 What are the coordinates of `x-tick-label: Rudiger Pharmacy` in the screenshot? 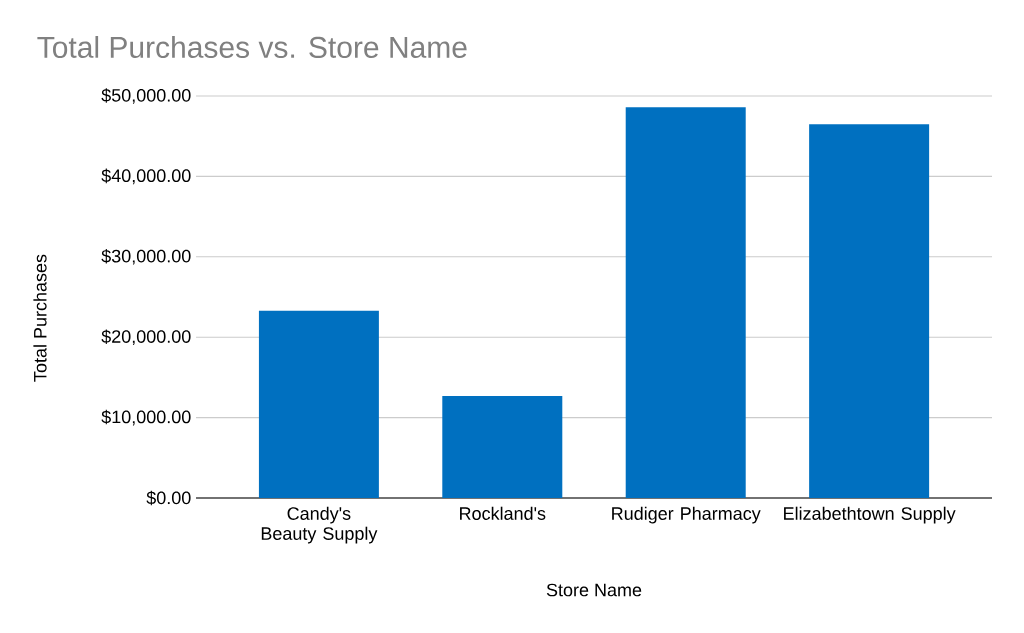 It's located at (686, 515).